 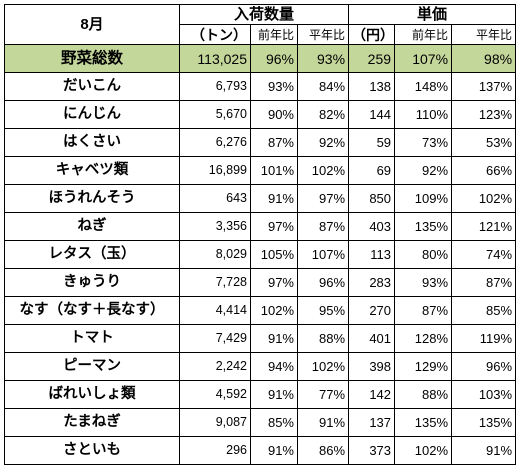 I want to click on item-name: ねぎ, so click(x=92, y=226).